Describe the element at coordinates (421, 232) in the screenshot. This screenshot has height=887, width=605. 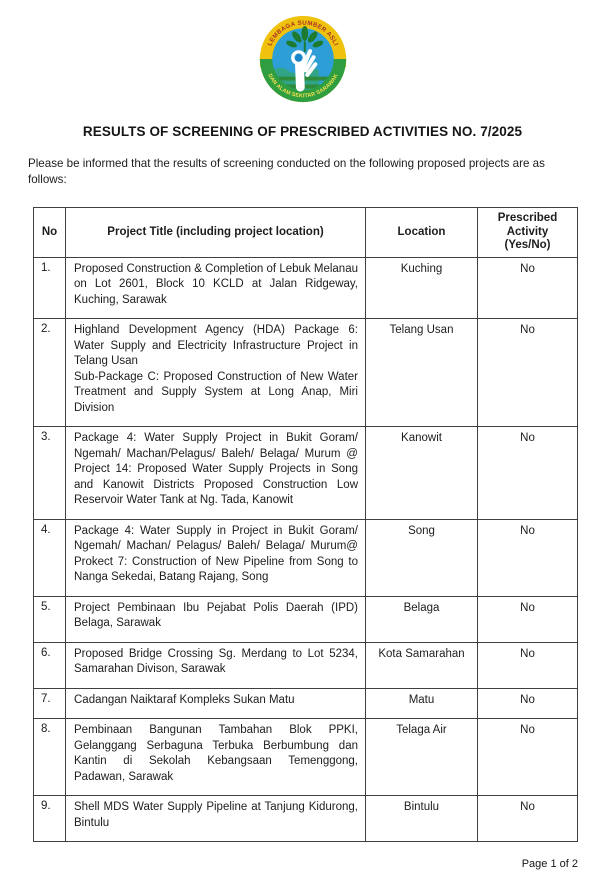
I see `header-location: Location` at that location.